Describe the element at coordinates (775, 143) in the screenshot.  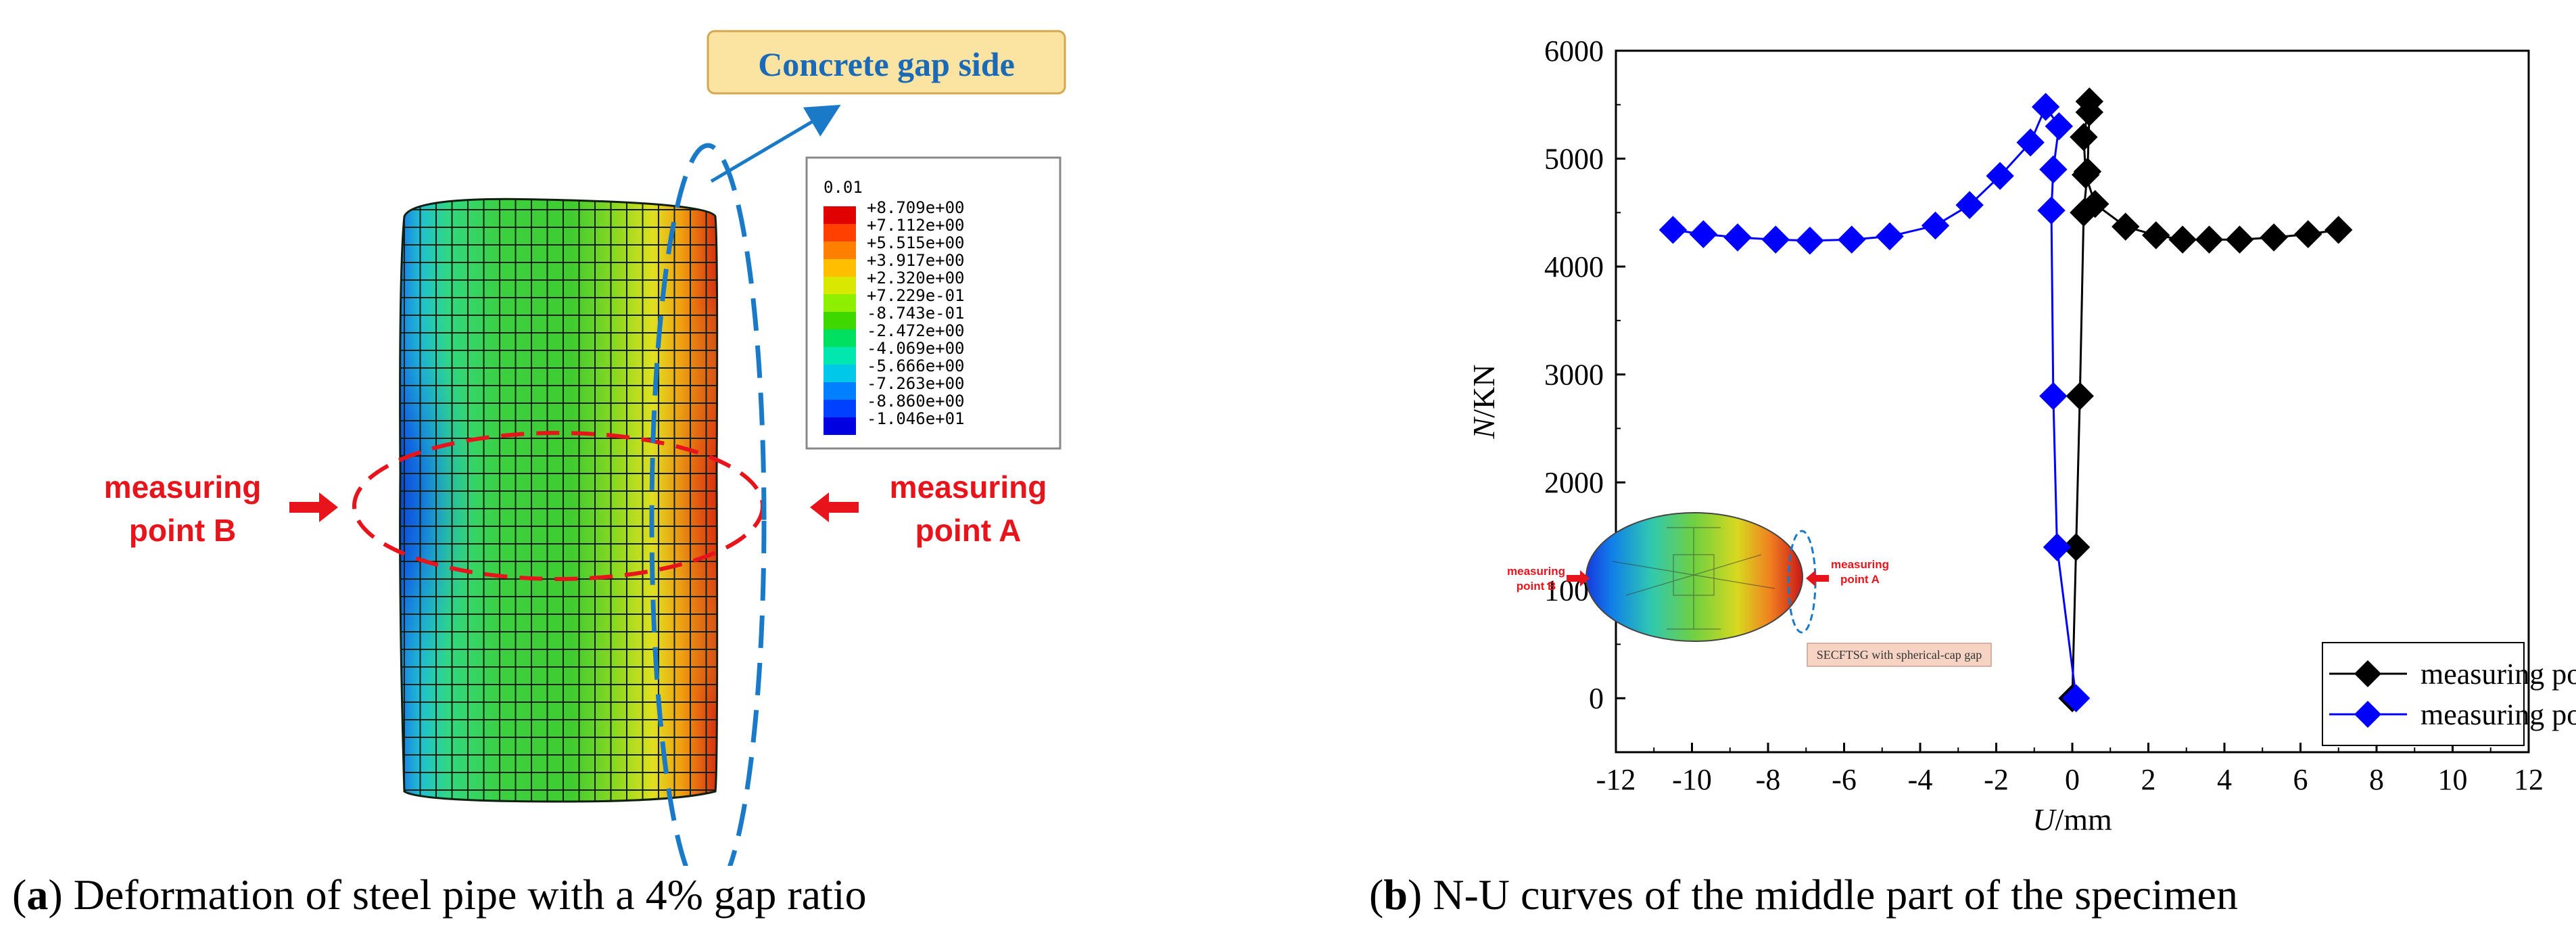
I see `callout-arrow` at that location.